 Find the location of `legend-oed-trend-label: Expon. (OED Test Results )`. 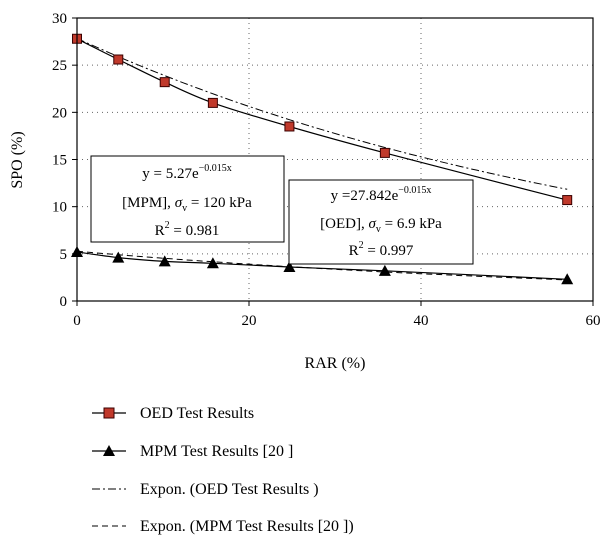

legend-oed-trend-label: Expon. (OED Test Results ) is located at coordinates (229, 489).